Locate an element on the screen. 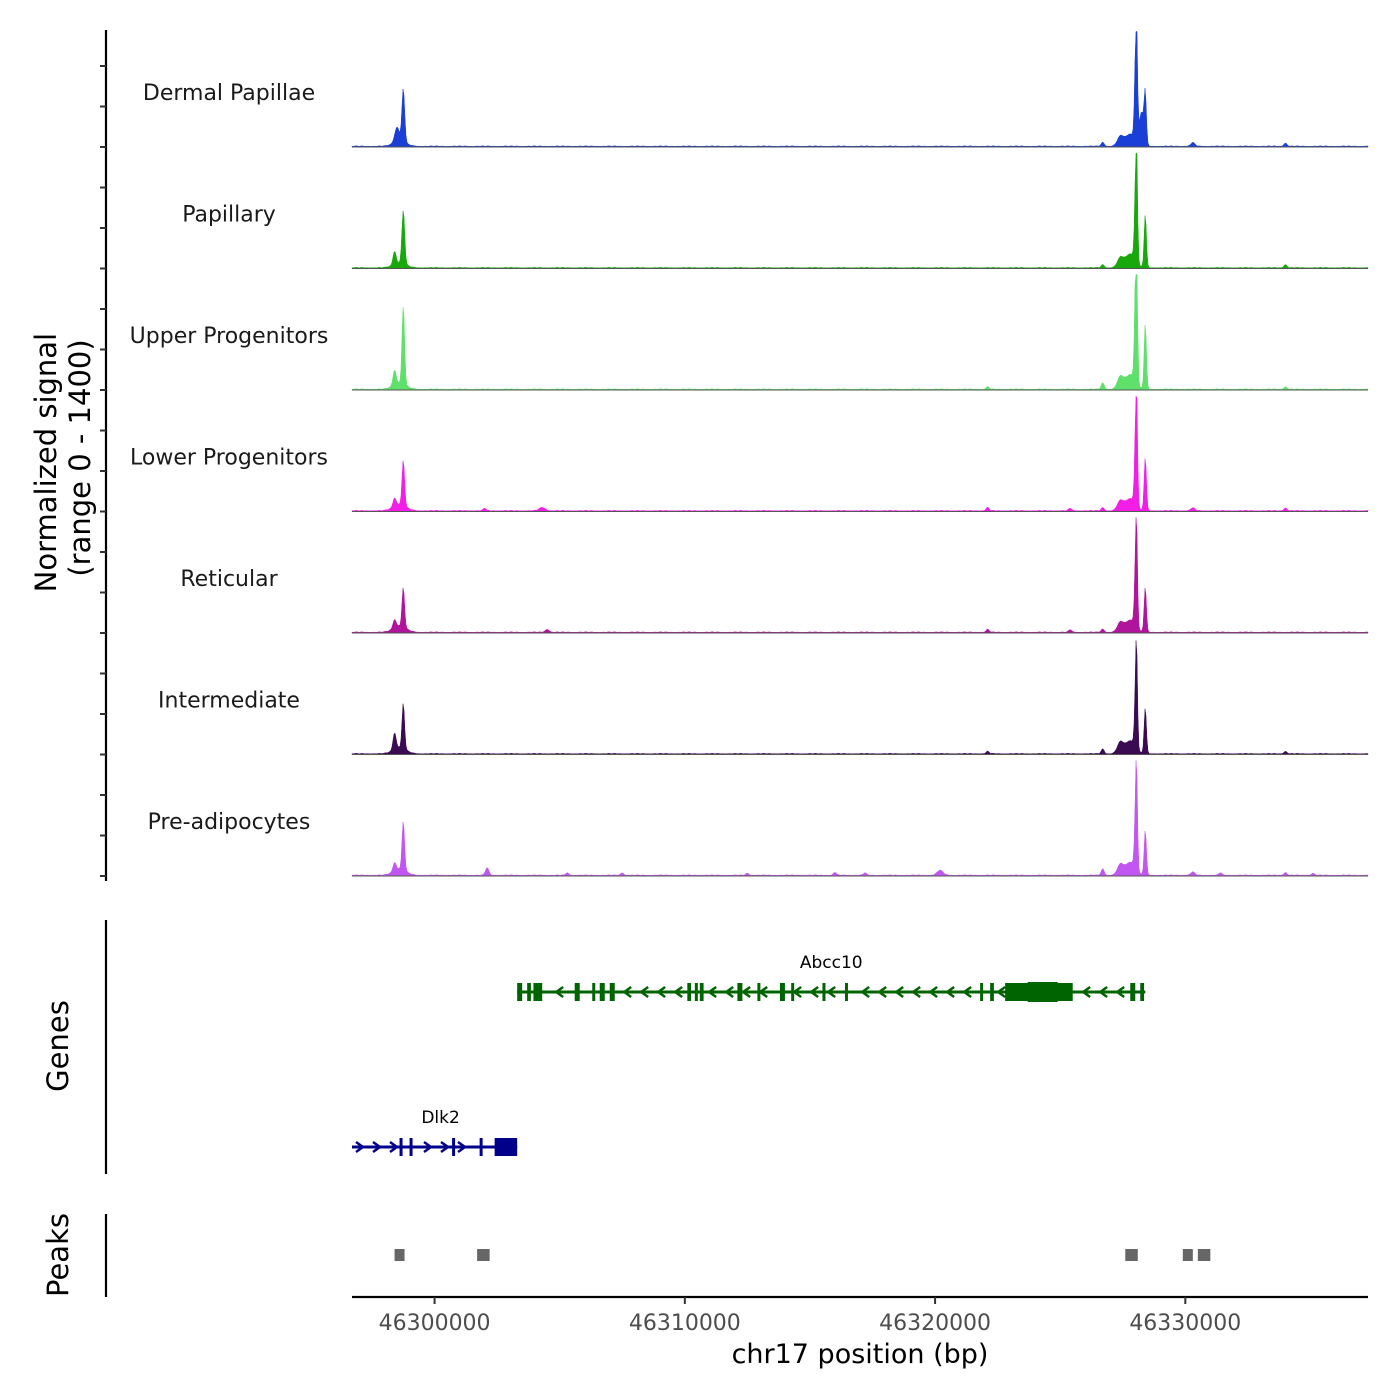 The image size is (1400, 1400). coverage-ylabel-line-2: (range 0 - 1400) is located at coordinates (80, 457).